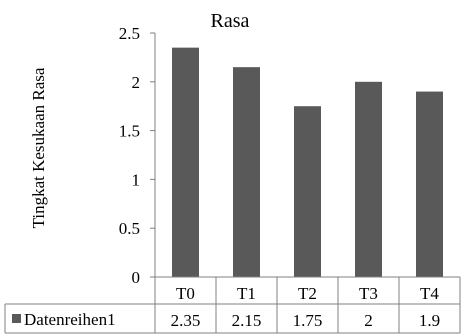  I want to click on y-axis-label: Tingkat Kesukaan Rasa, so click(38, 147).